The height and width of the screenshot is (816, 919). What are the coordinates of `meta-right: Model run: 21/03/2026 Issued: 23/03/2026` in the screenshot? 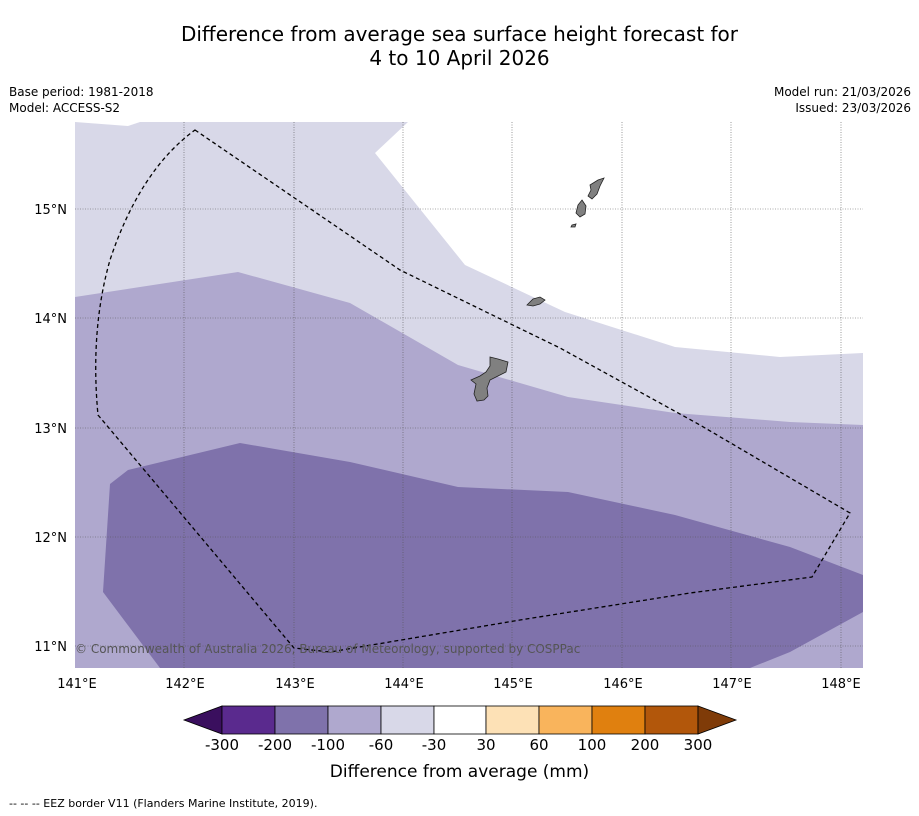 It's located at (842, 100).